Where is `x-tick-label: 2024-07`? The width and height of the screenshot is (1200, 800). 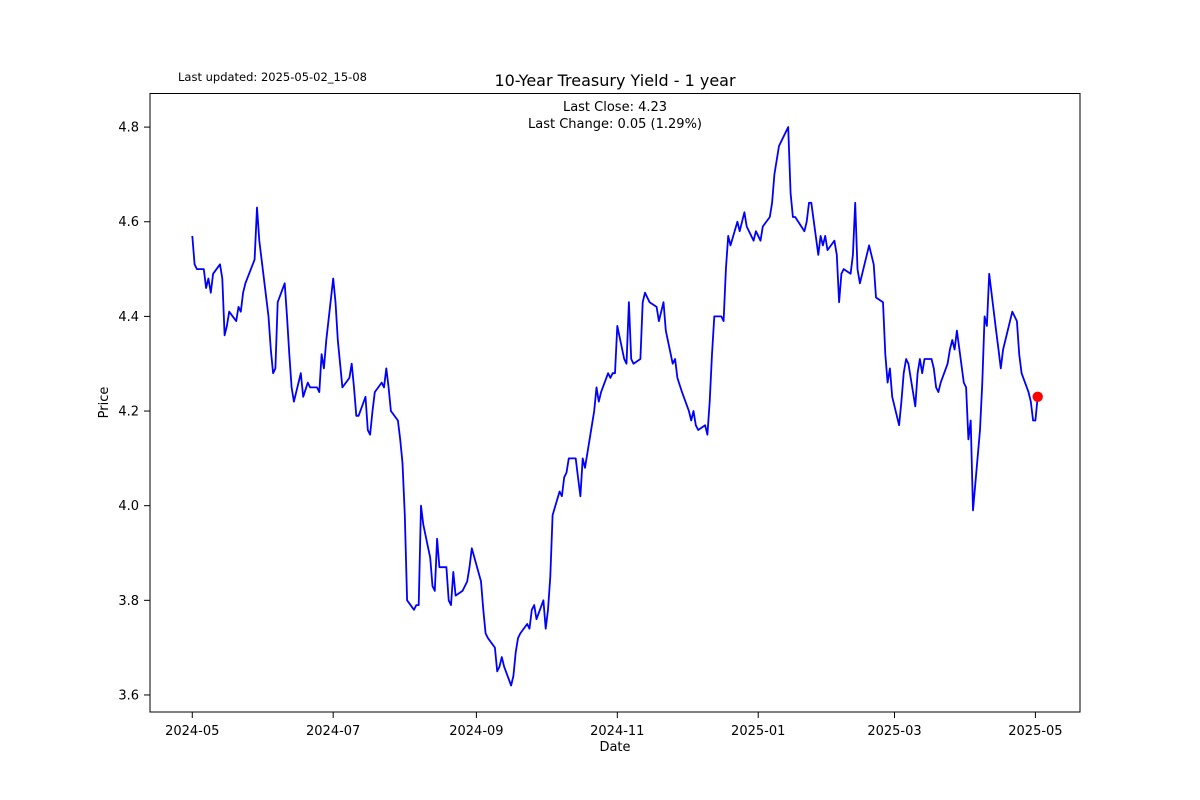 x-tick-label: 2024-07 is located at coordinates (333, 731).